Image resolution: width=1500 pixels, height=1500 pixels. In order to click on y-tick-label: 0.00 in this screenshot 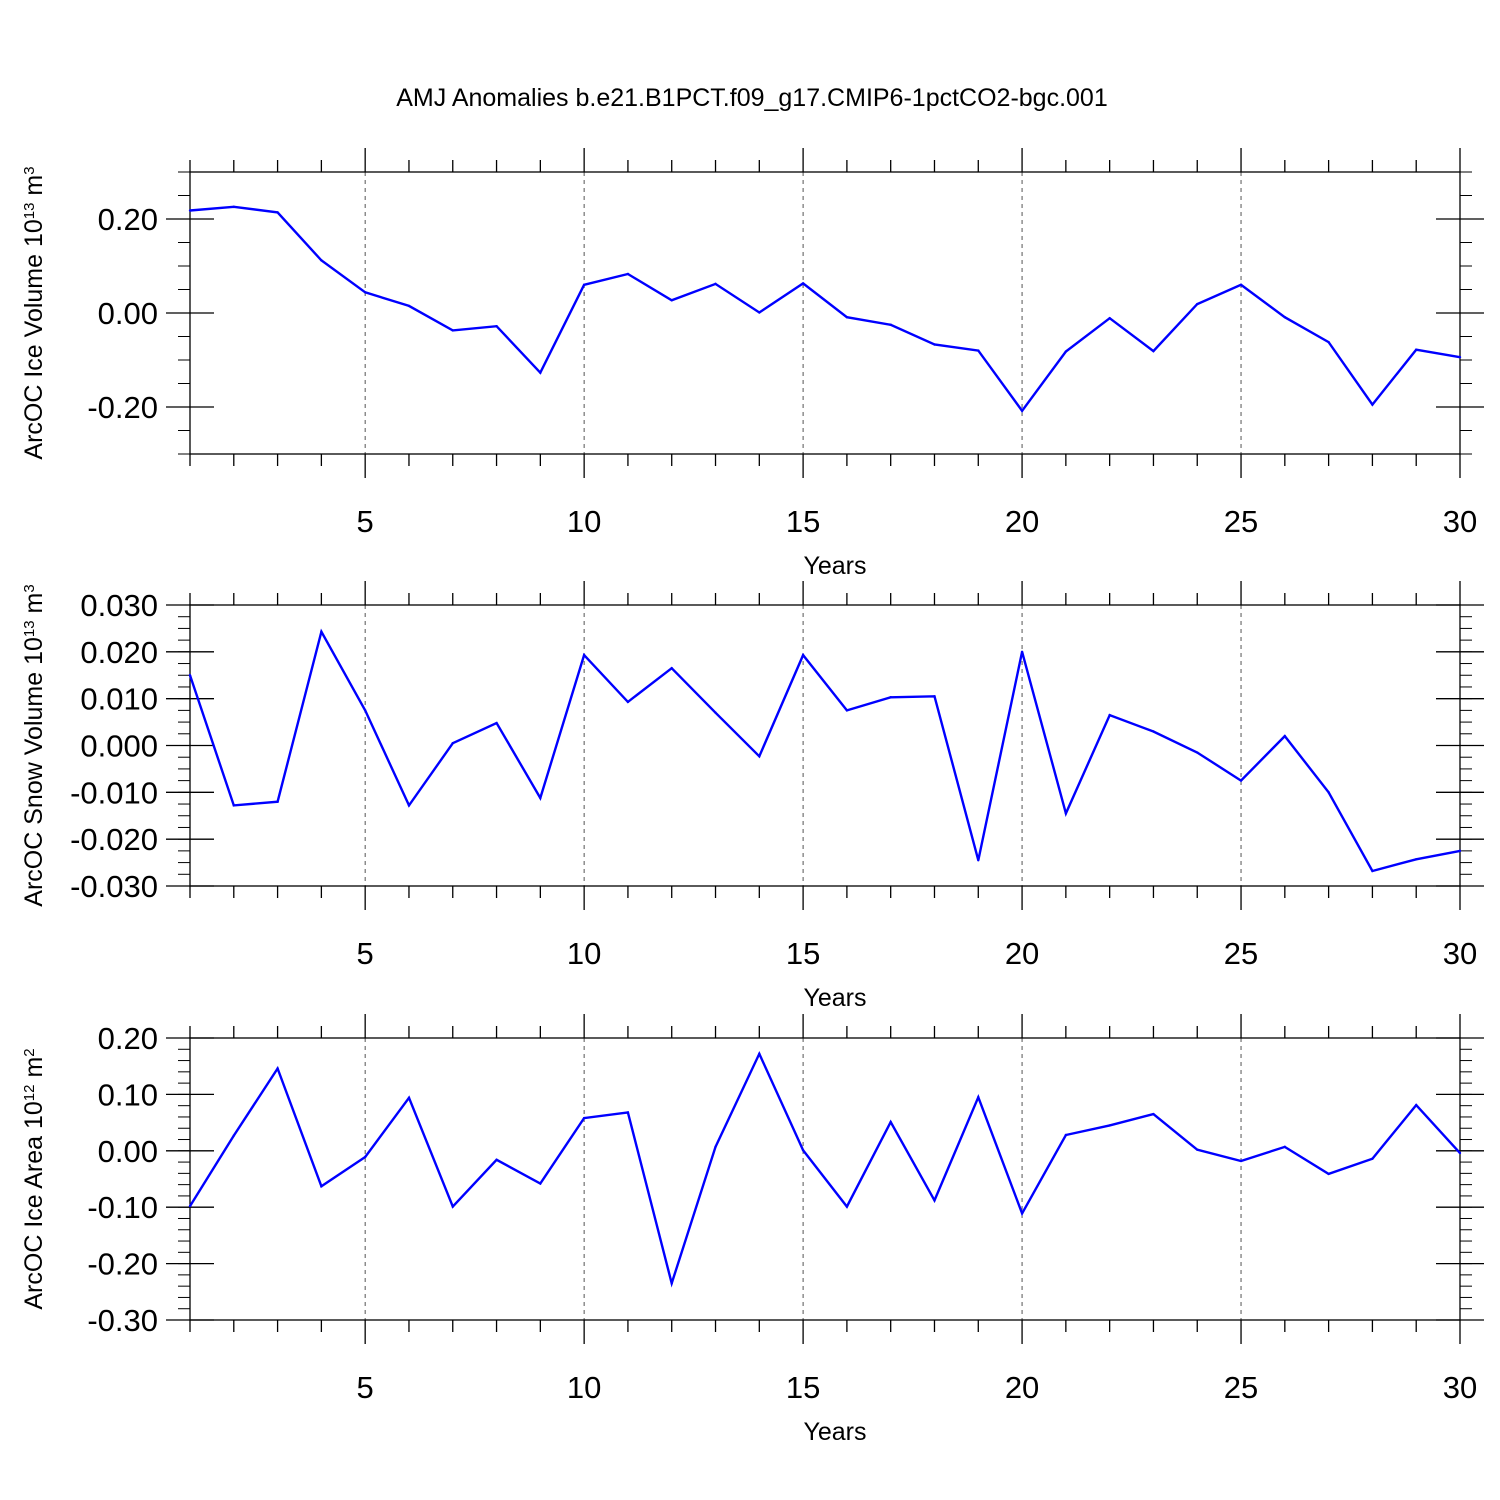, I will do `click(128, 313)`.